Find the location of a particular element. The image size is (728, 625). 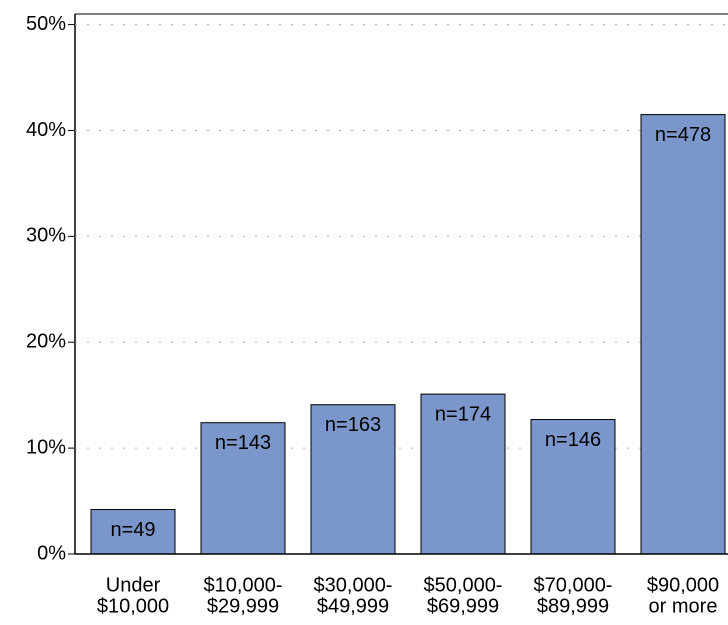

y-tick-label: 0% is located at coordinates (51, 553).